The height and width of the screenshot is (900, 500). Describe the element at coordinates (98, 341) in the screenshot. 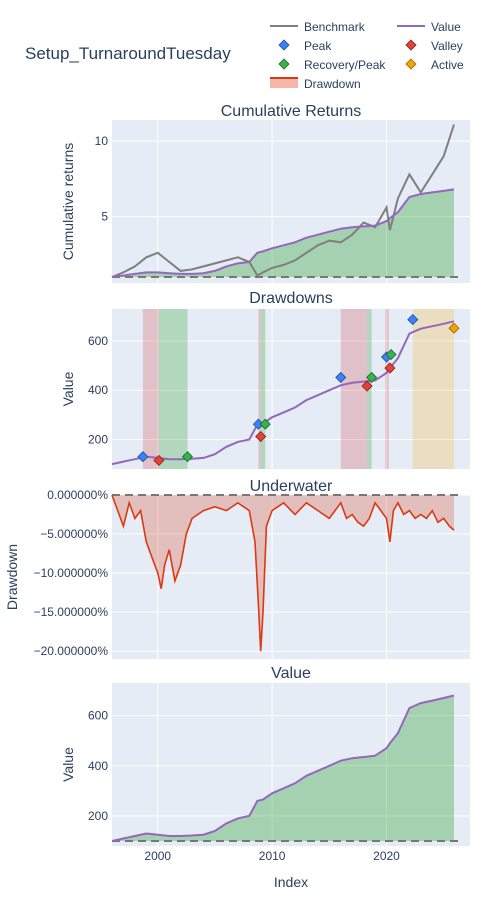

I see `drawdowns-y-tick-label: 600` at that location.